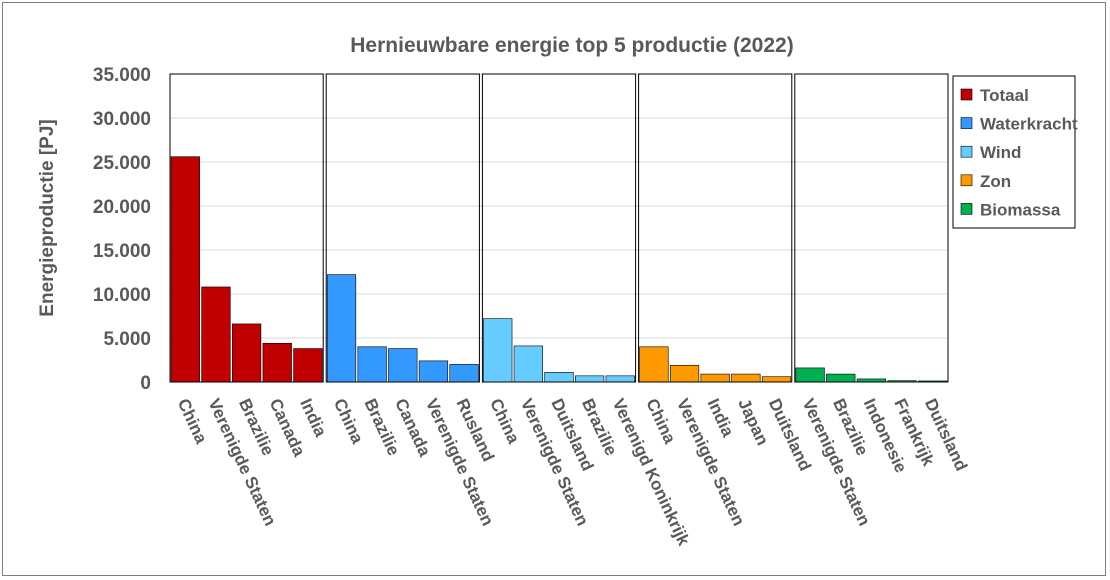  I want to click on y-tick-label: 0, so click(145, 383).